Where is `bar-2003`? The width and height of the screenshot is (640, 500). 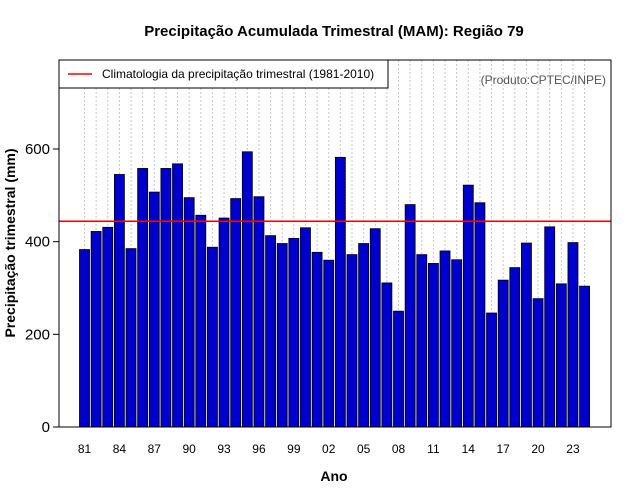
bar-2003 is located at coordinates (340, 292).